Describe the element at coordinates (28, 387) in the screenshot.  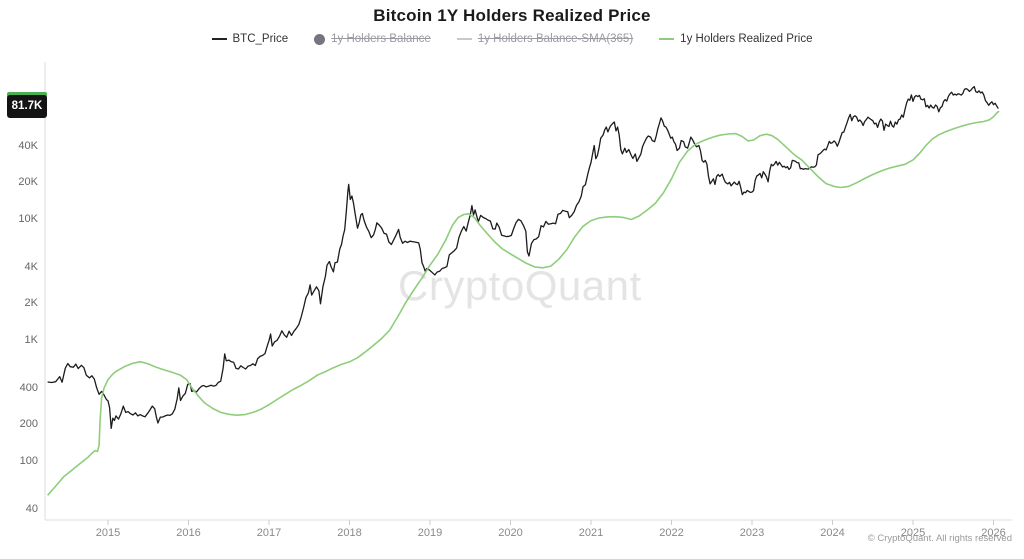
I see `y-tick-label: 400` at that location.